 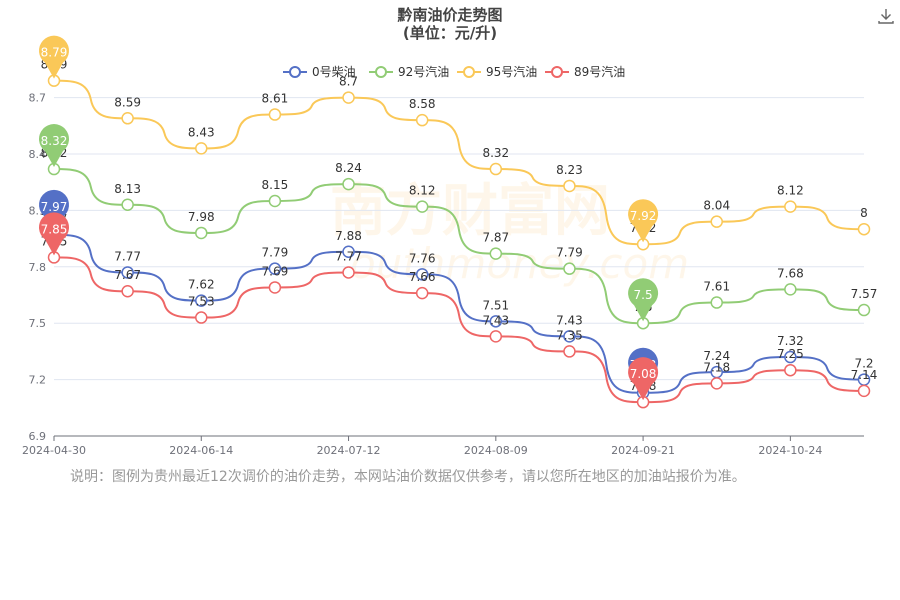 I want to click on legend-item: 92号汽油, so click(x=409, y=71).